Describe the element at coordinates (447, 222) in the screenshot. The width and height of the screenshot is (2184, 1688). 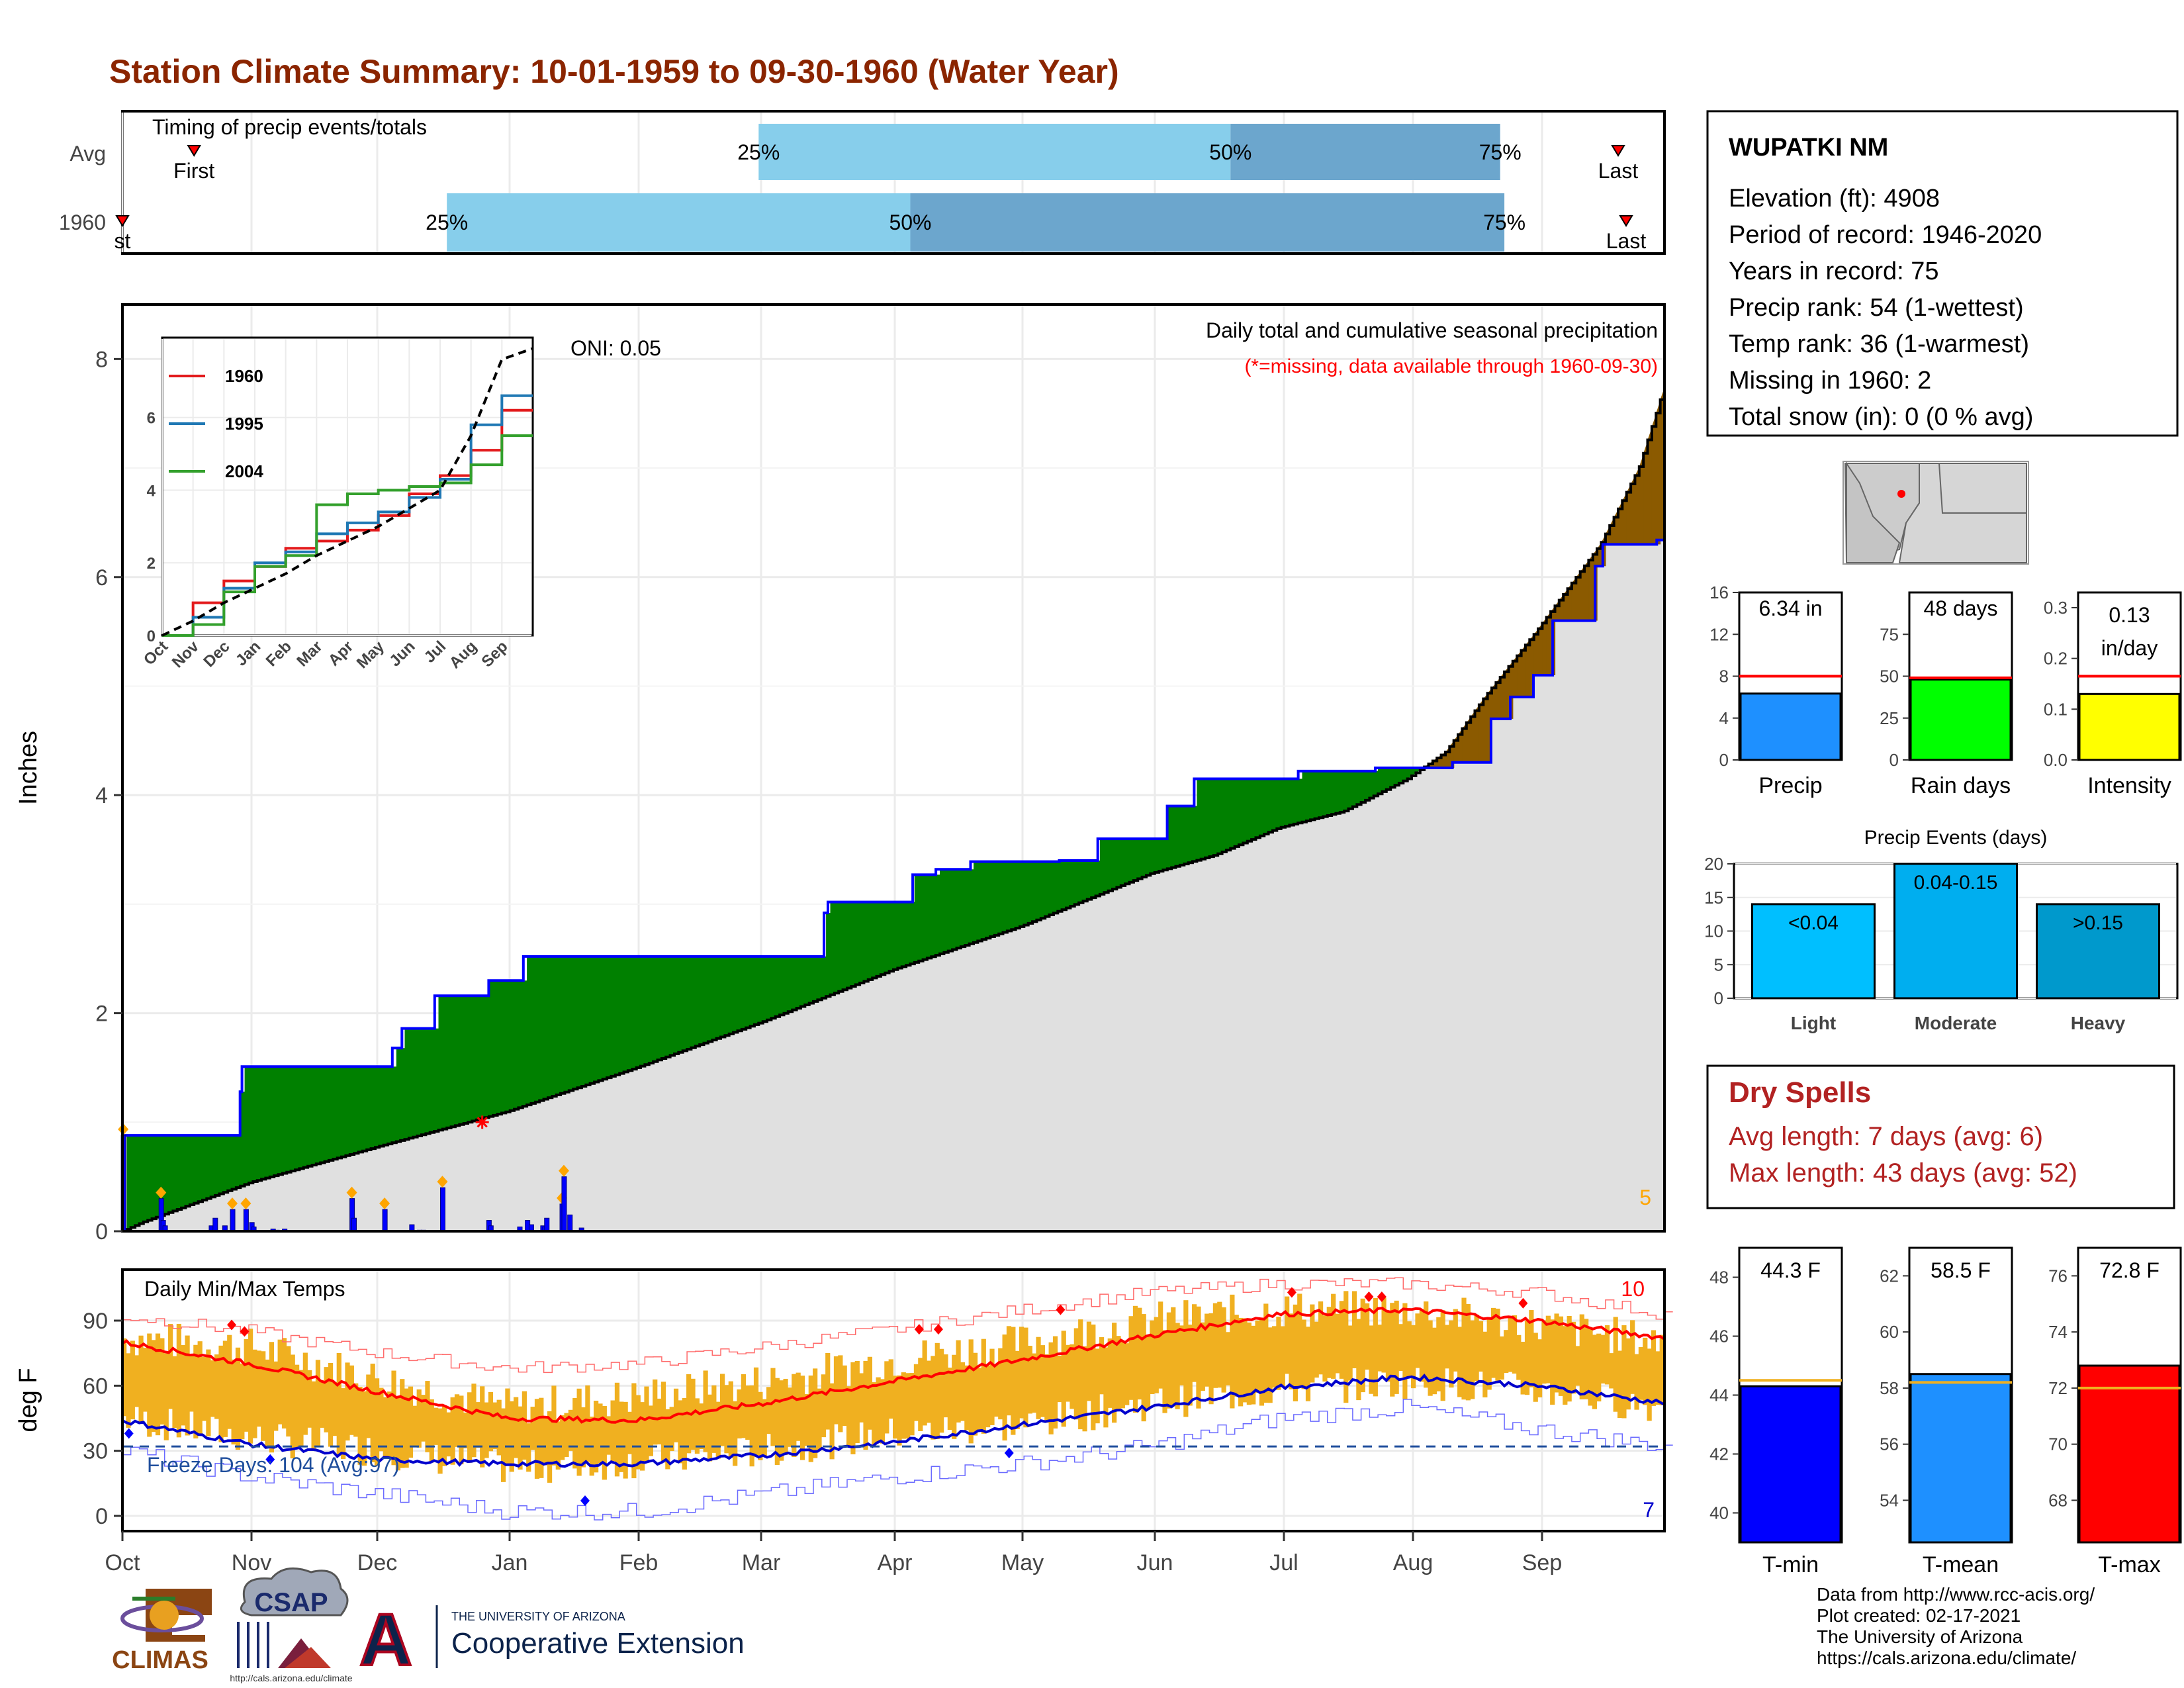
I see `timing-pct-label: 25%` at that location.